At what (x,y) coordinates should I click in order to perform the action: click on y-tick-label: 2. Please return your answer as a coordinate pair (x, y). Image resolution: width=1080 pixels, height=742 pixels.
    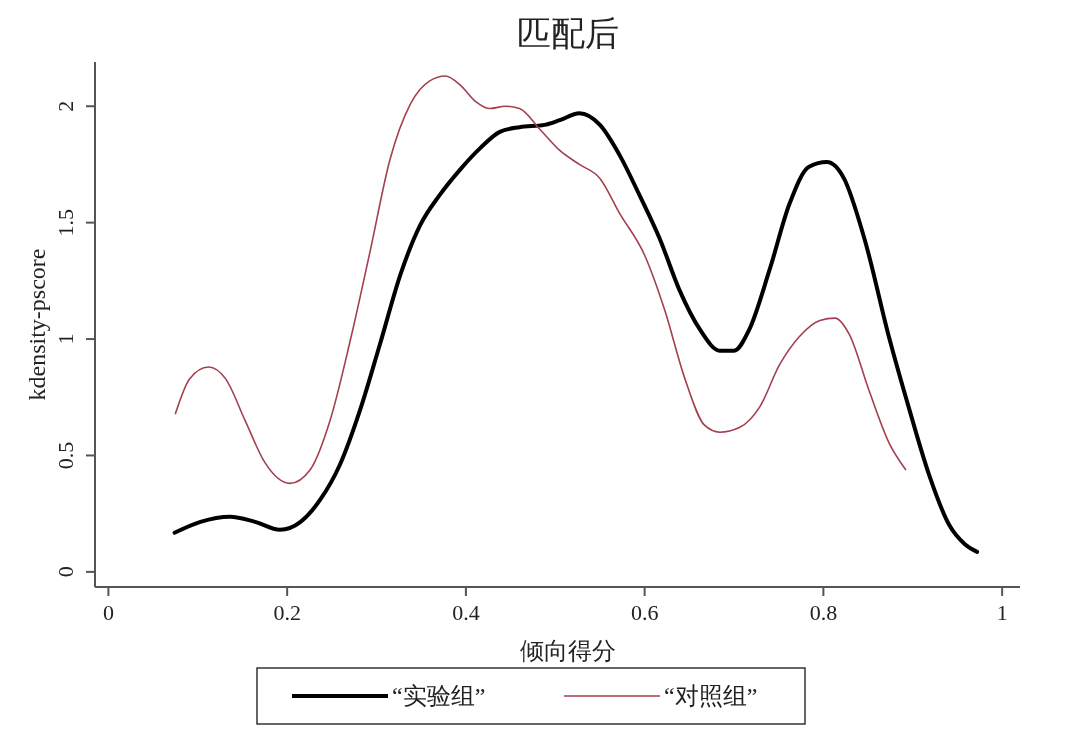
    Looking at the image, I should click on (65, 106).